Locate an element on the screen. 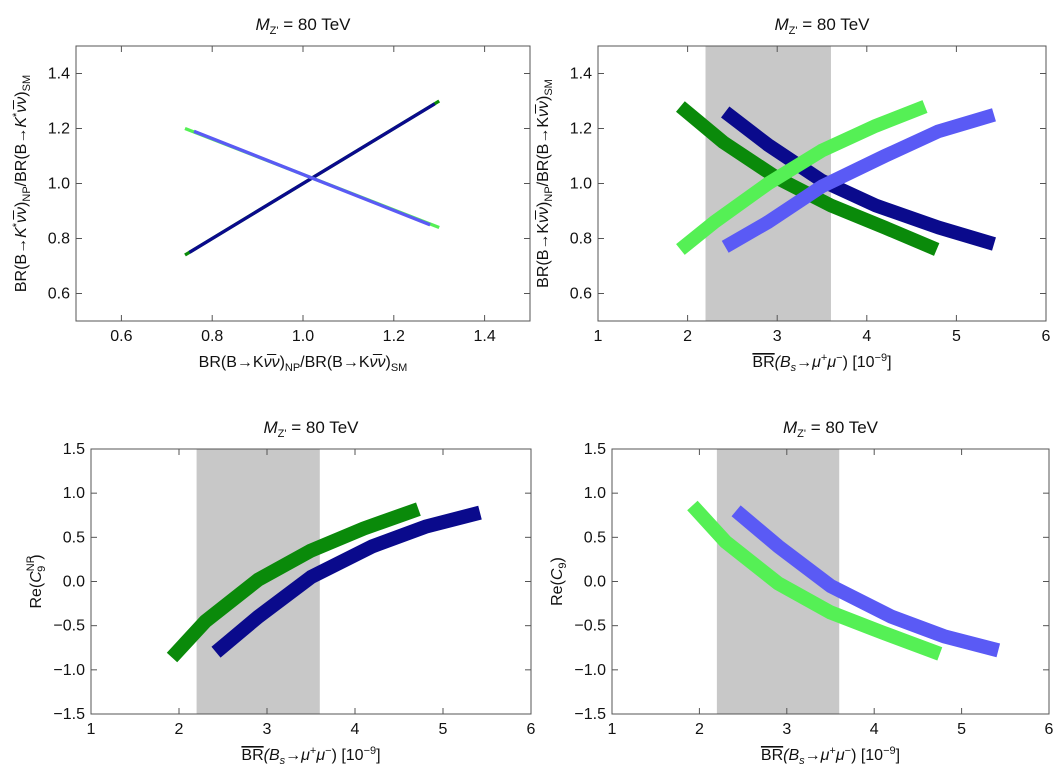 The image size is (1054, 774). x-tick-label: 1.0 is located at coordinates (303, 336).